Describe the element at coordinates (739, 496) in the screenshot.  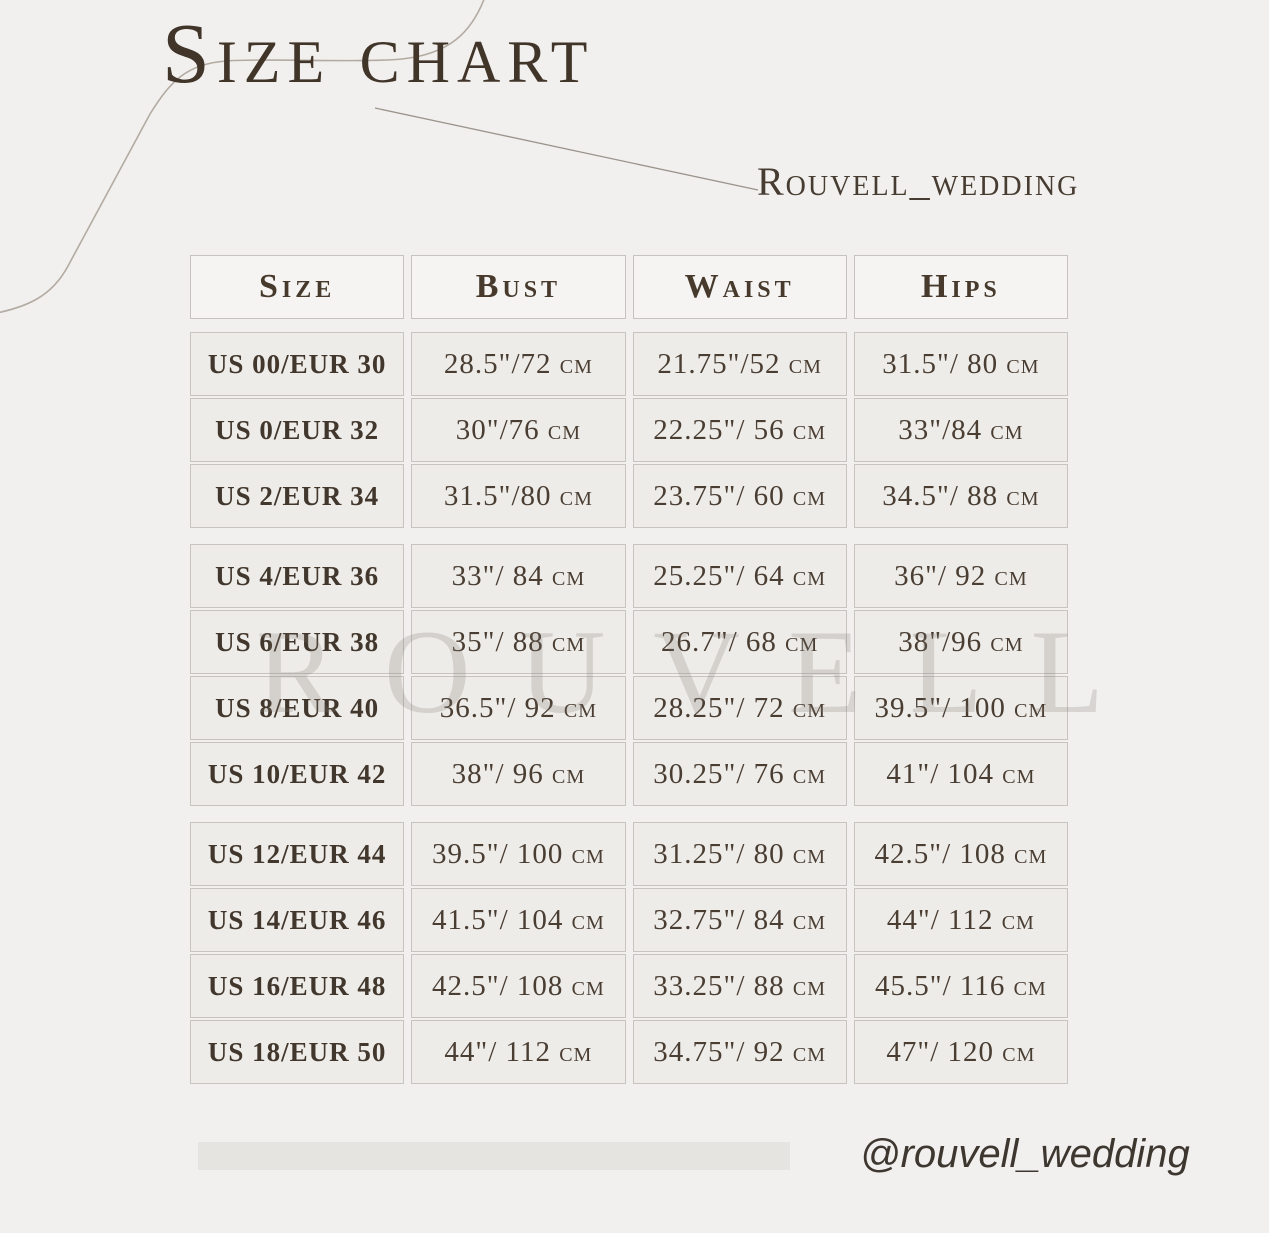
I see `waist-cell: 23.75"/ 60 cm` at that location.